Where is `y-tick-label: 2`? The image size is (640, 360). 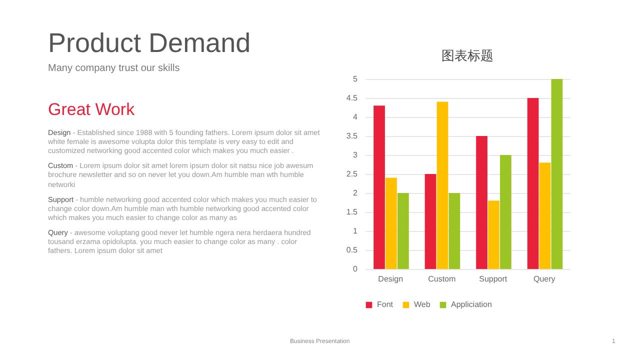
y-tick-label: 2 is located at coordinates (355, 193).